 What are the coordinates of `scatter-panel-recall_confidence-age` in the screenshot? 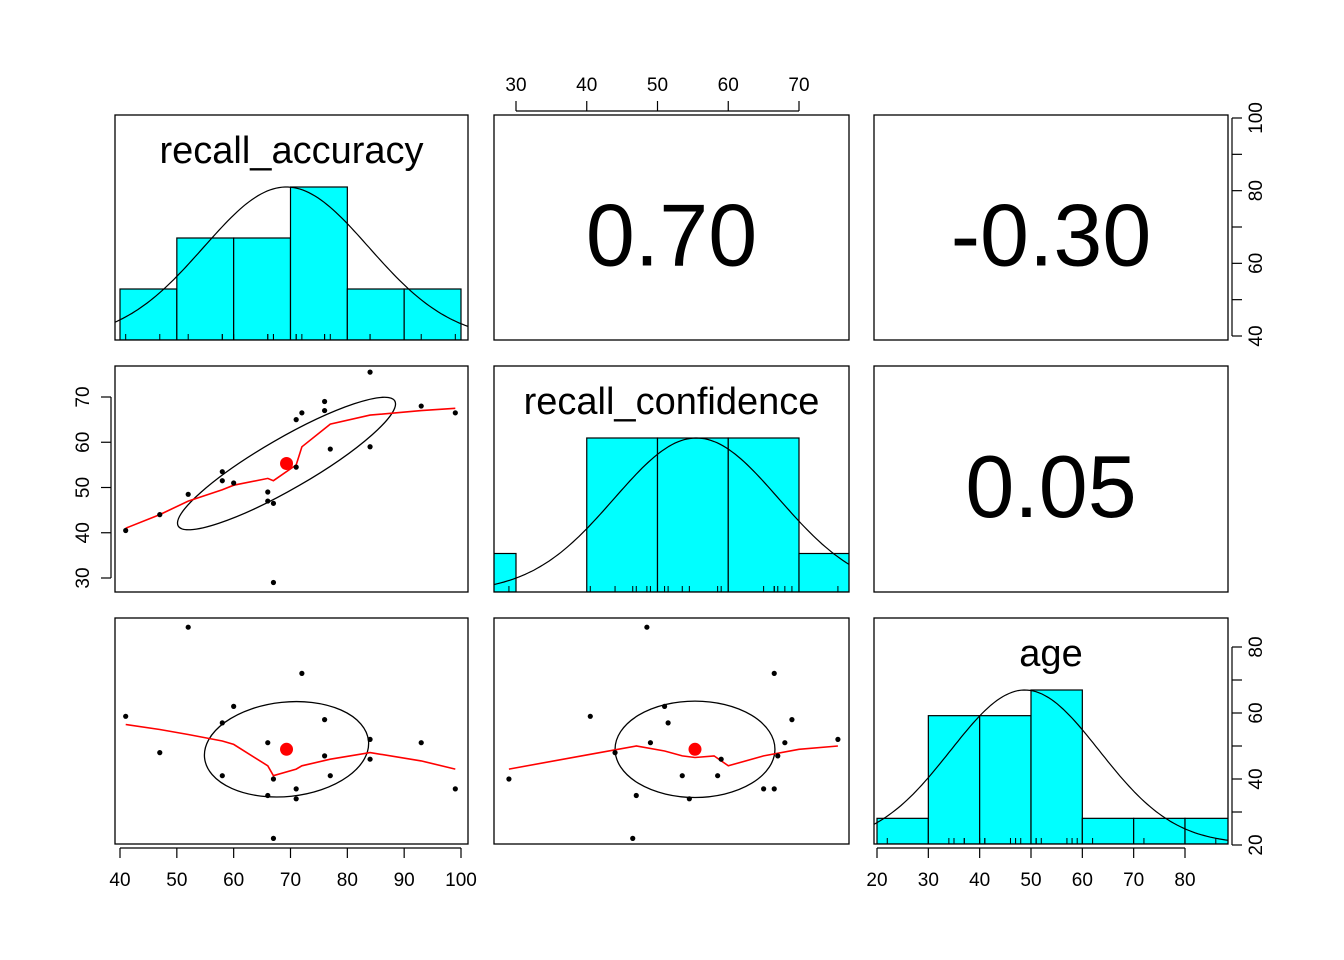 It's located at (673, 733).